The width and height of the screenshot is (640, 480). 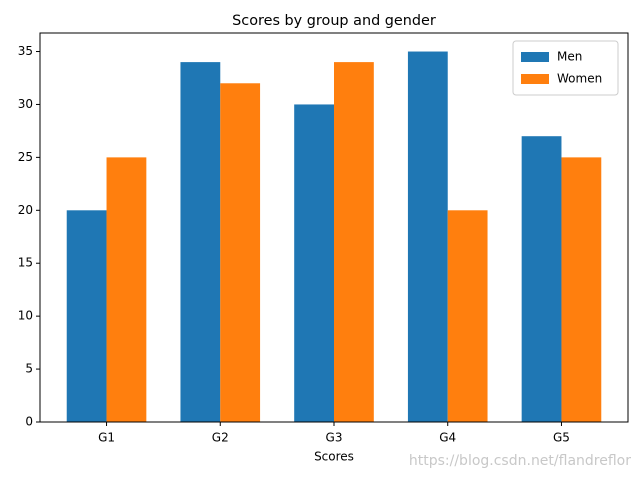 I want to click on x-tick-label: G1, so click(x=106, y=438).